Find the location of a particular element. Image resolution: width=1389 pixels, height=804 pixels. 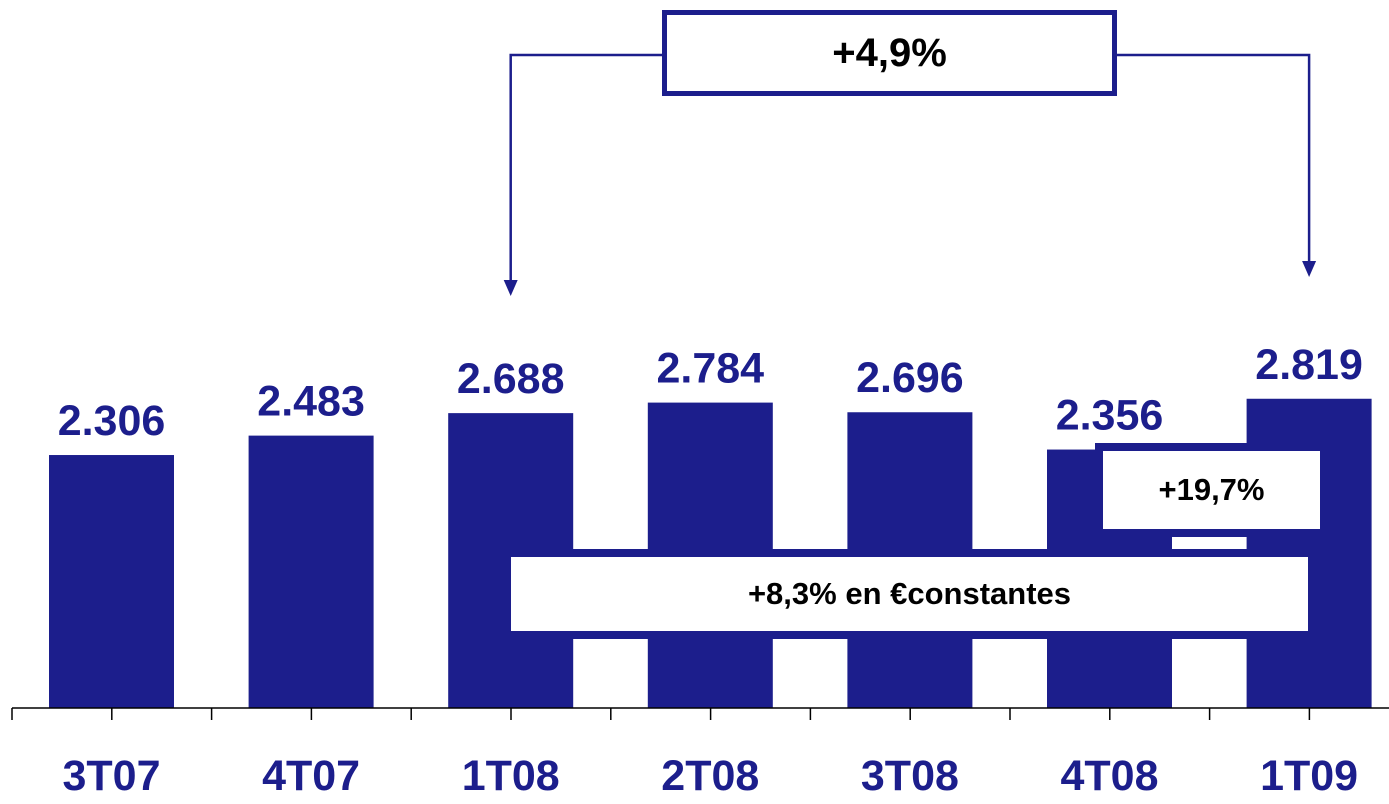

x-axis is located at coordinates (700, 713).